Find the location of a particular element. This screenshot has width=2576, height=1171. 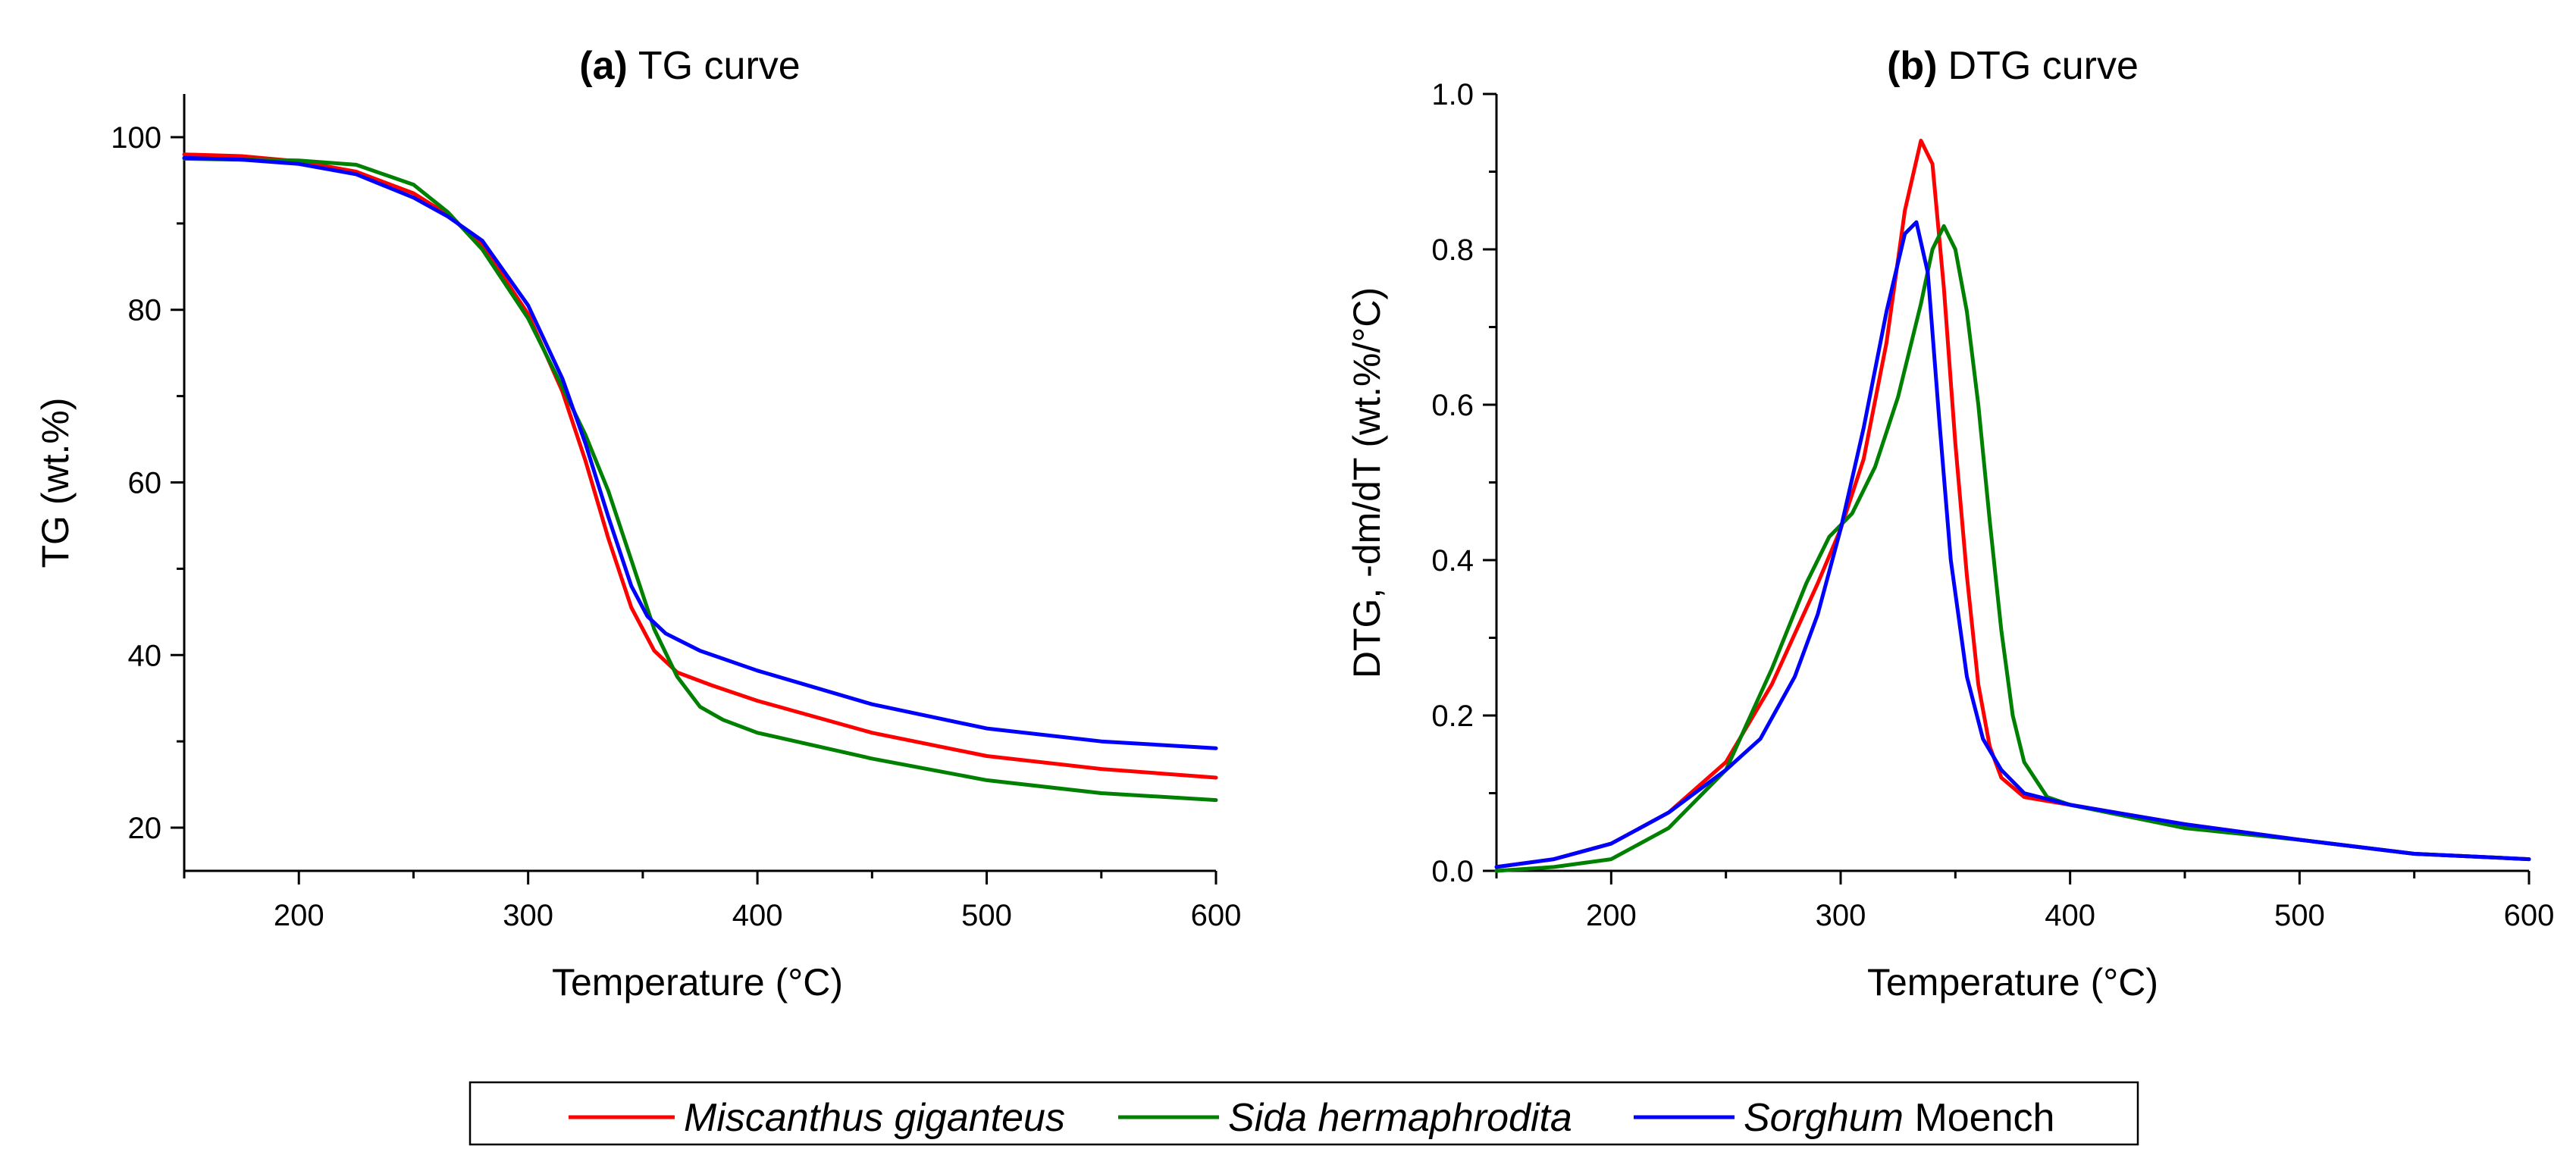

panel-b-y-tick-label-1: 1.0 is located at coordinates (1452, 94).